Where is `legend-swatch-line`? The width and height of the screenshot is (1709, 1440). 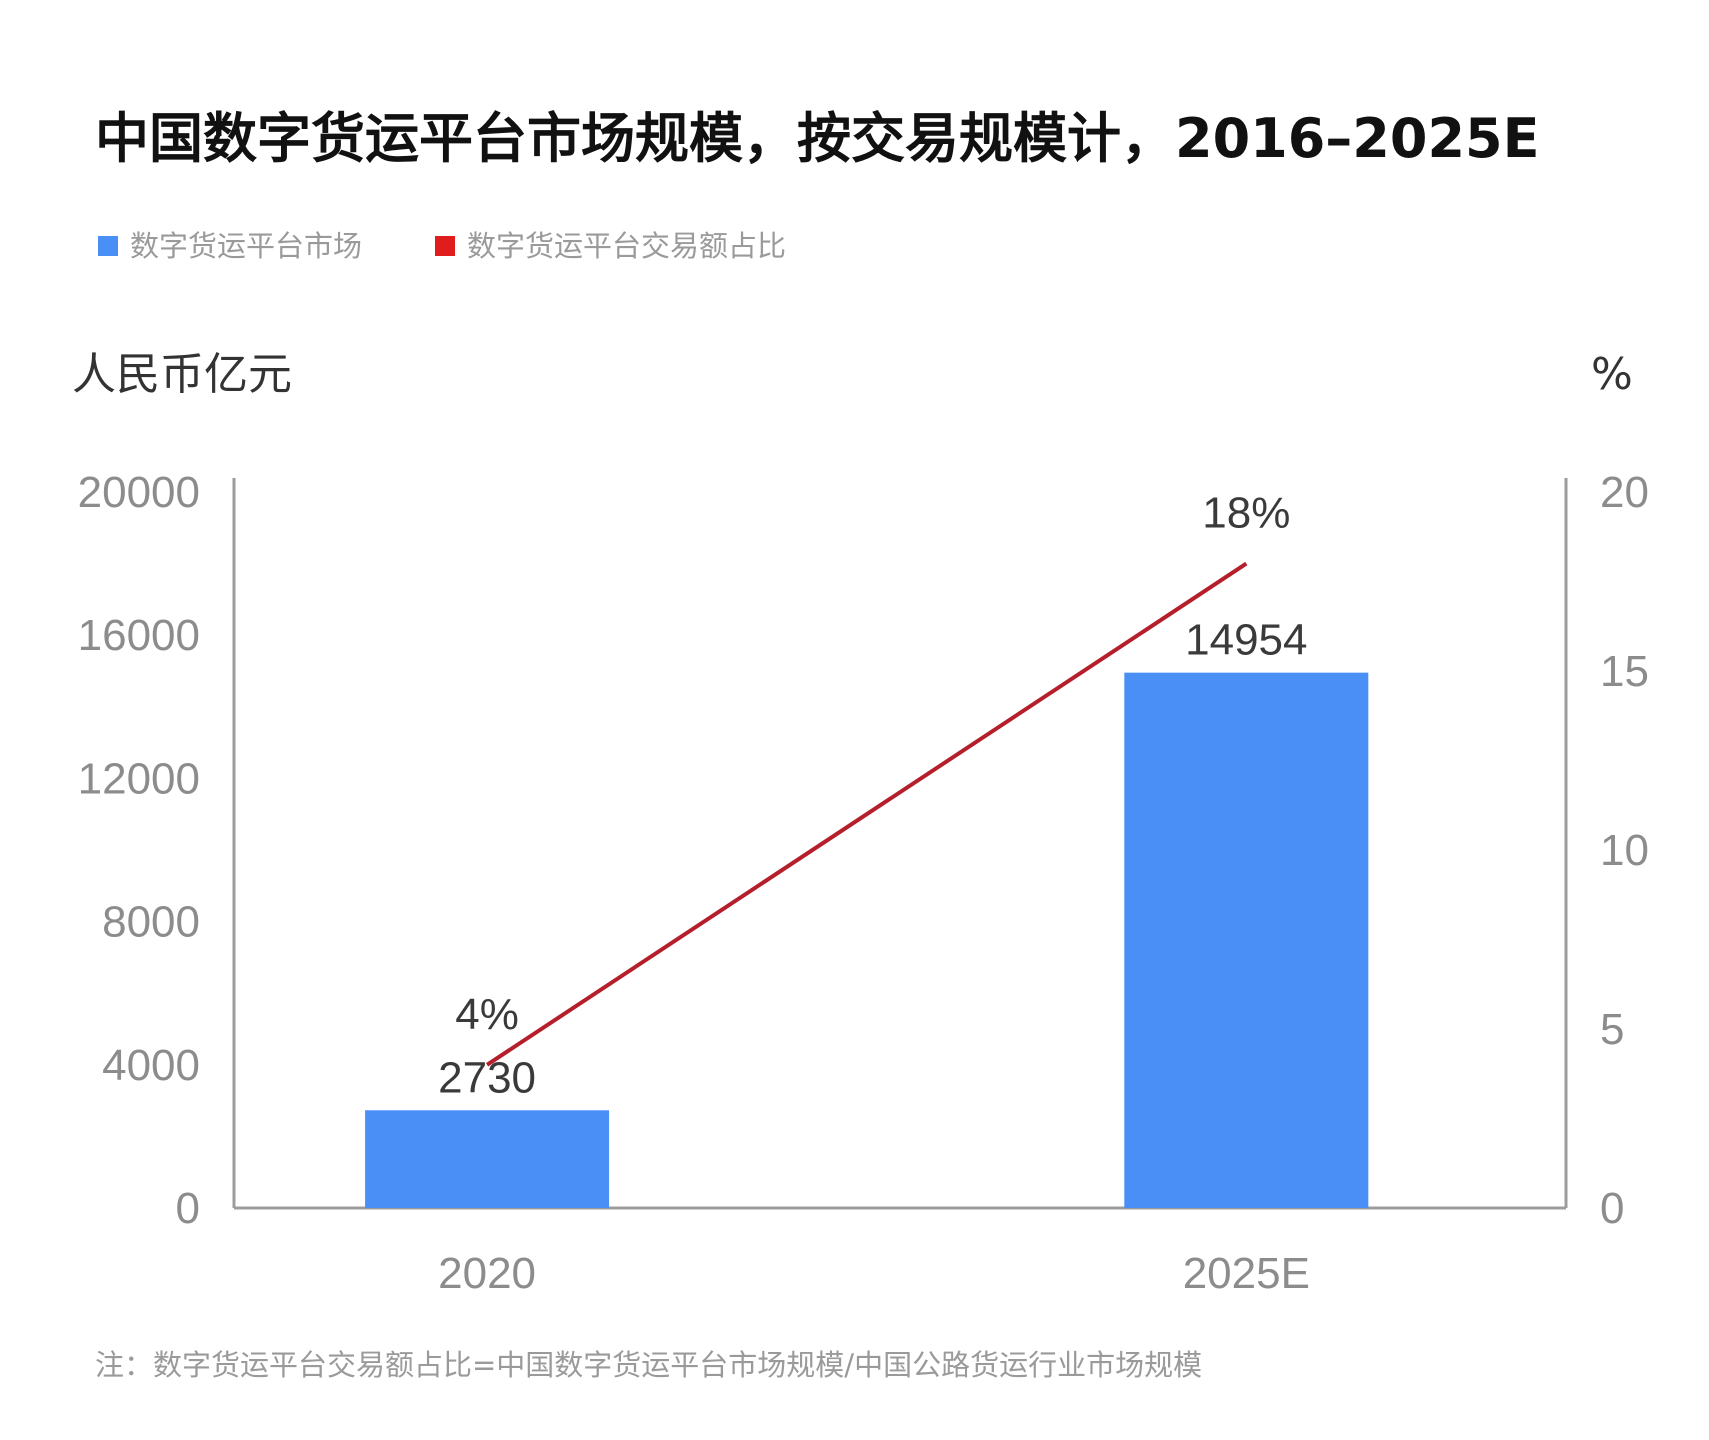 legend-swatch-line is located at coordinates (445, 246).